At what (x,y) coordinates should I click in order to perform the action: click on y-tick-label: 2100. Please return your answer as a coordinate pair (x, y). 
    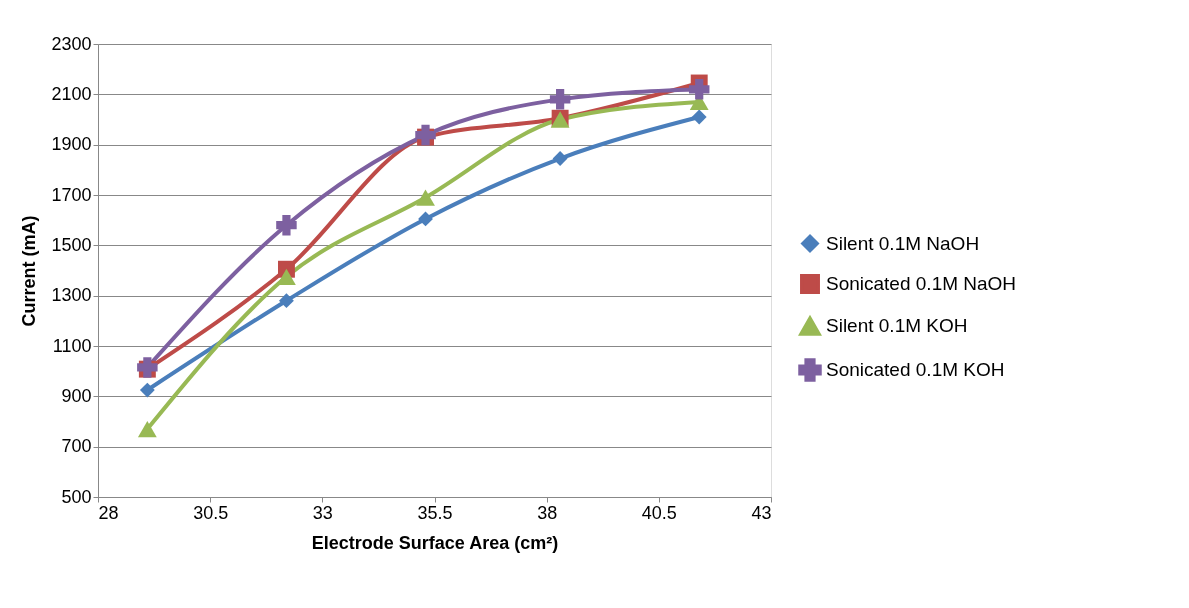
    Looking at the image, I should click on (71, 93).